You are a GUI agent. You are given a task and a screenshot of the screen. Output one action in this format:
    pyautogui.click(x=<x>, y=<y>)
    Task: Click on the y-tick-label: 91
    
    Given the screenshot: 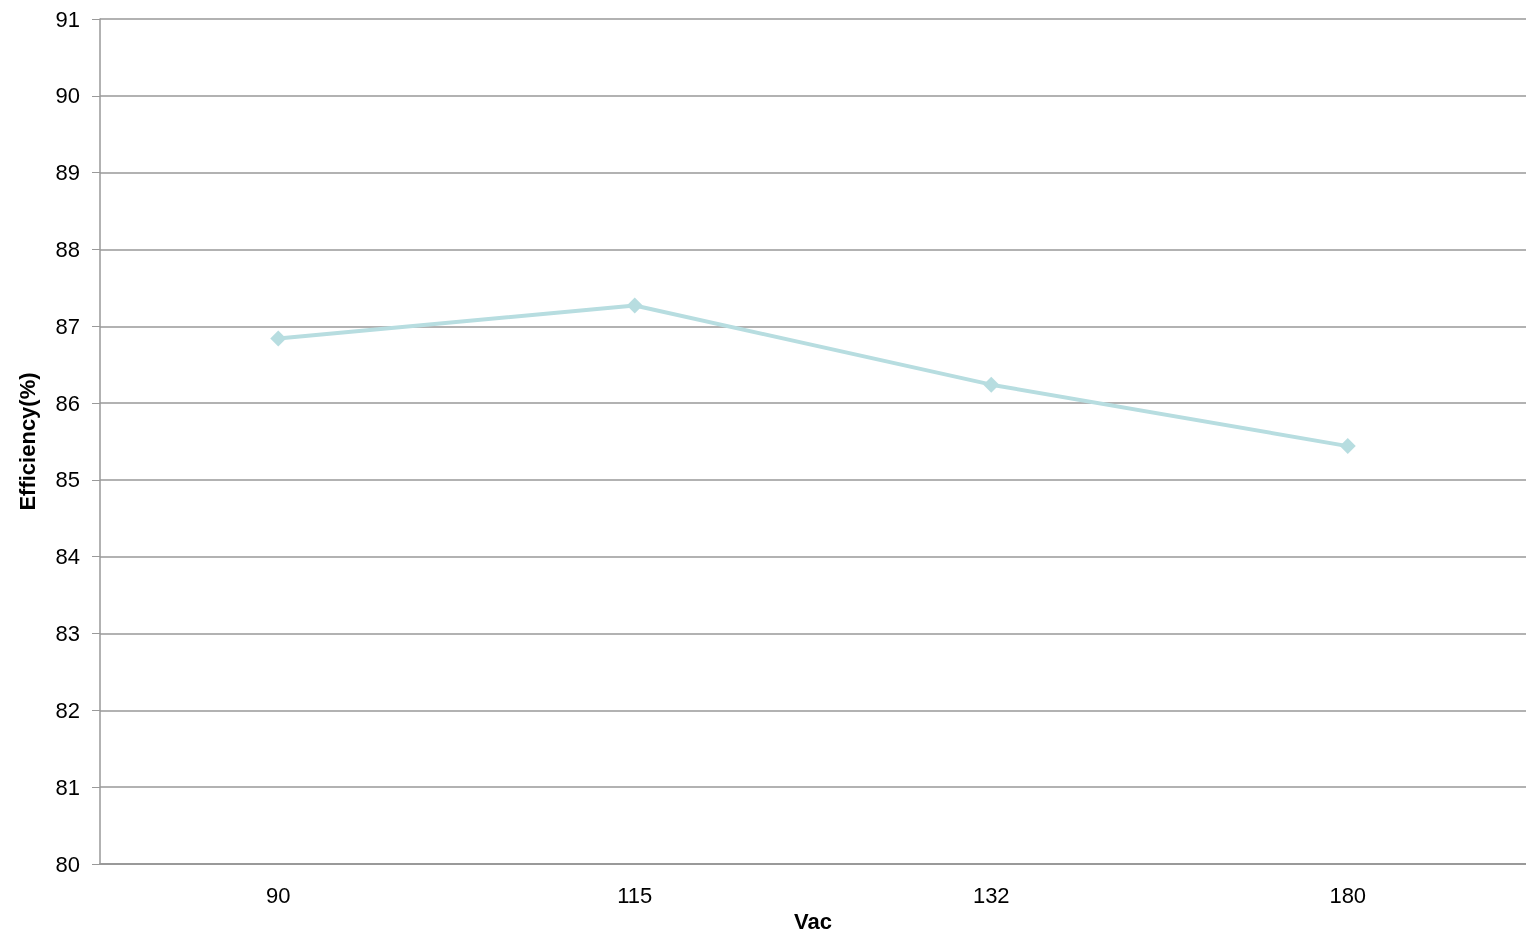 What is the action you would take?
    pyautogui.click(x=67, y=19)
    